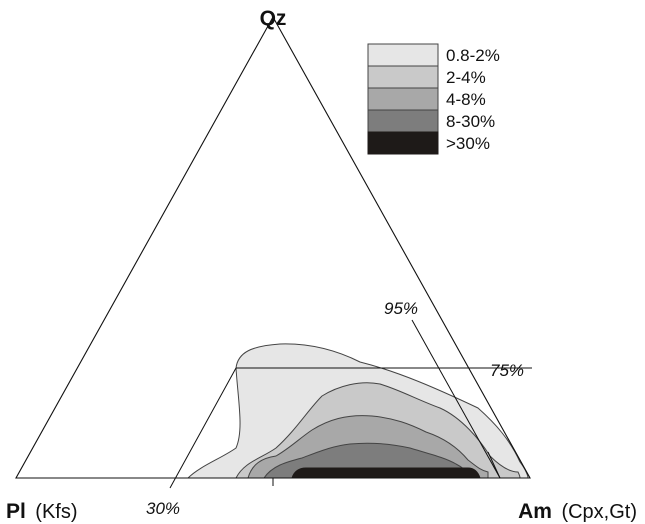 This screenshot has height=524, width=645. What do you see at coordinates (456, 399) in the screenshot?
I see `line-95pct` at bounding box center [456, 399].